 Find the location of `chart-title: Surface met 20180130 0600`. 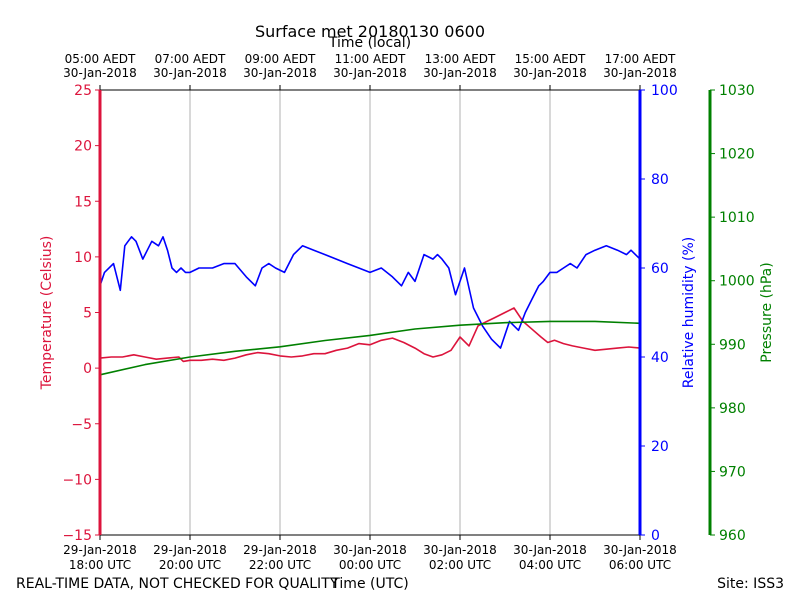

chart-title: Surface met 20180130 0600 is located at coordinates (370, 31).